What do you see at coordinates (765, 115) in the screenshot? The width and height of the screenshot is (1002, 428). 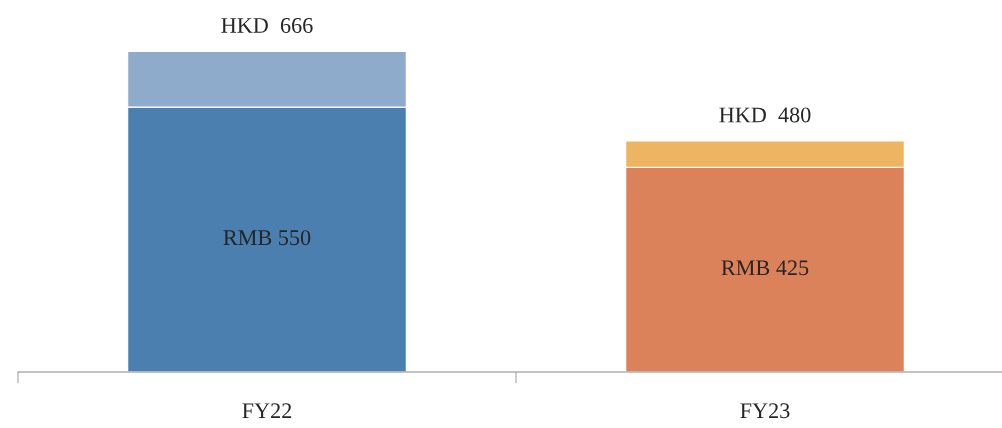 I see `total-label: HKD 480` at bounding box center [765, 115].